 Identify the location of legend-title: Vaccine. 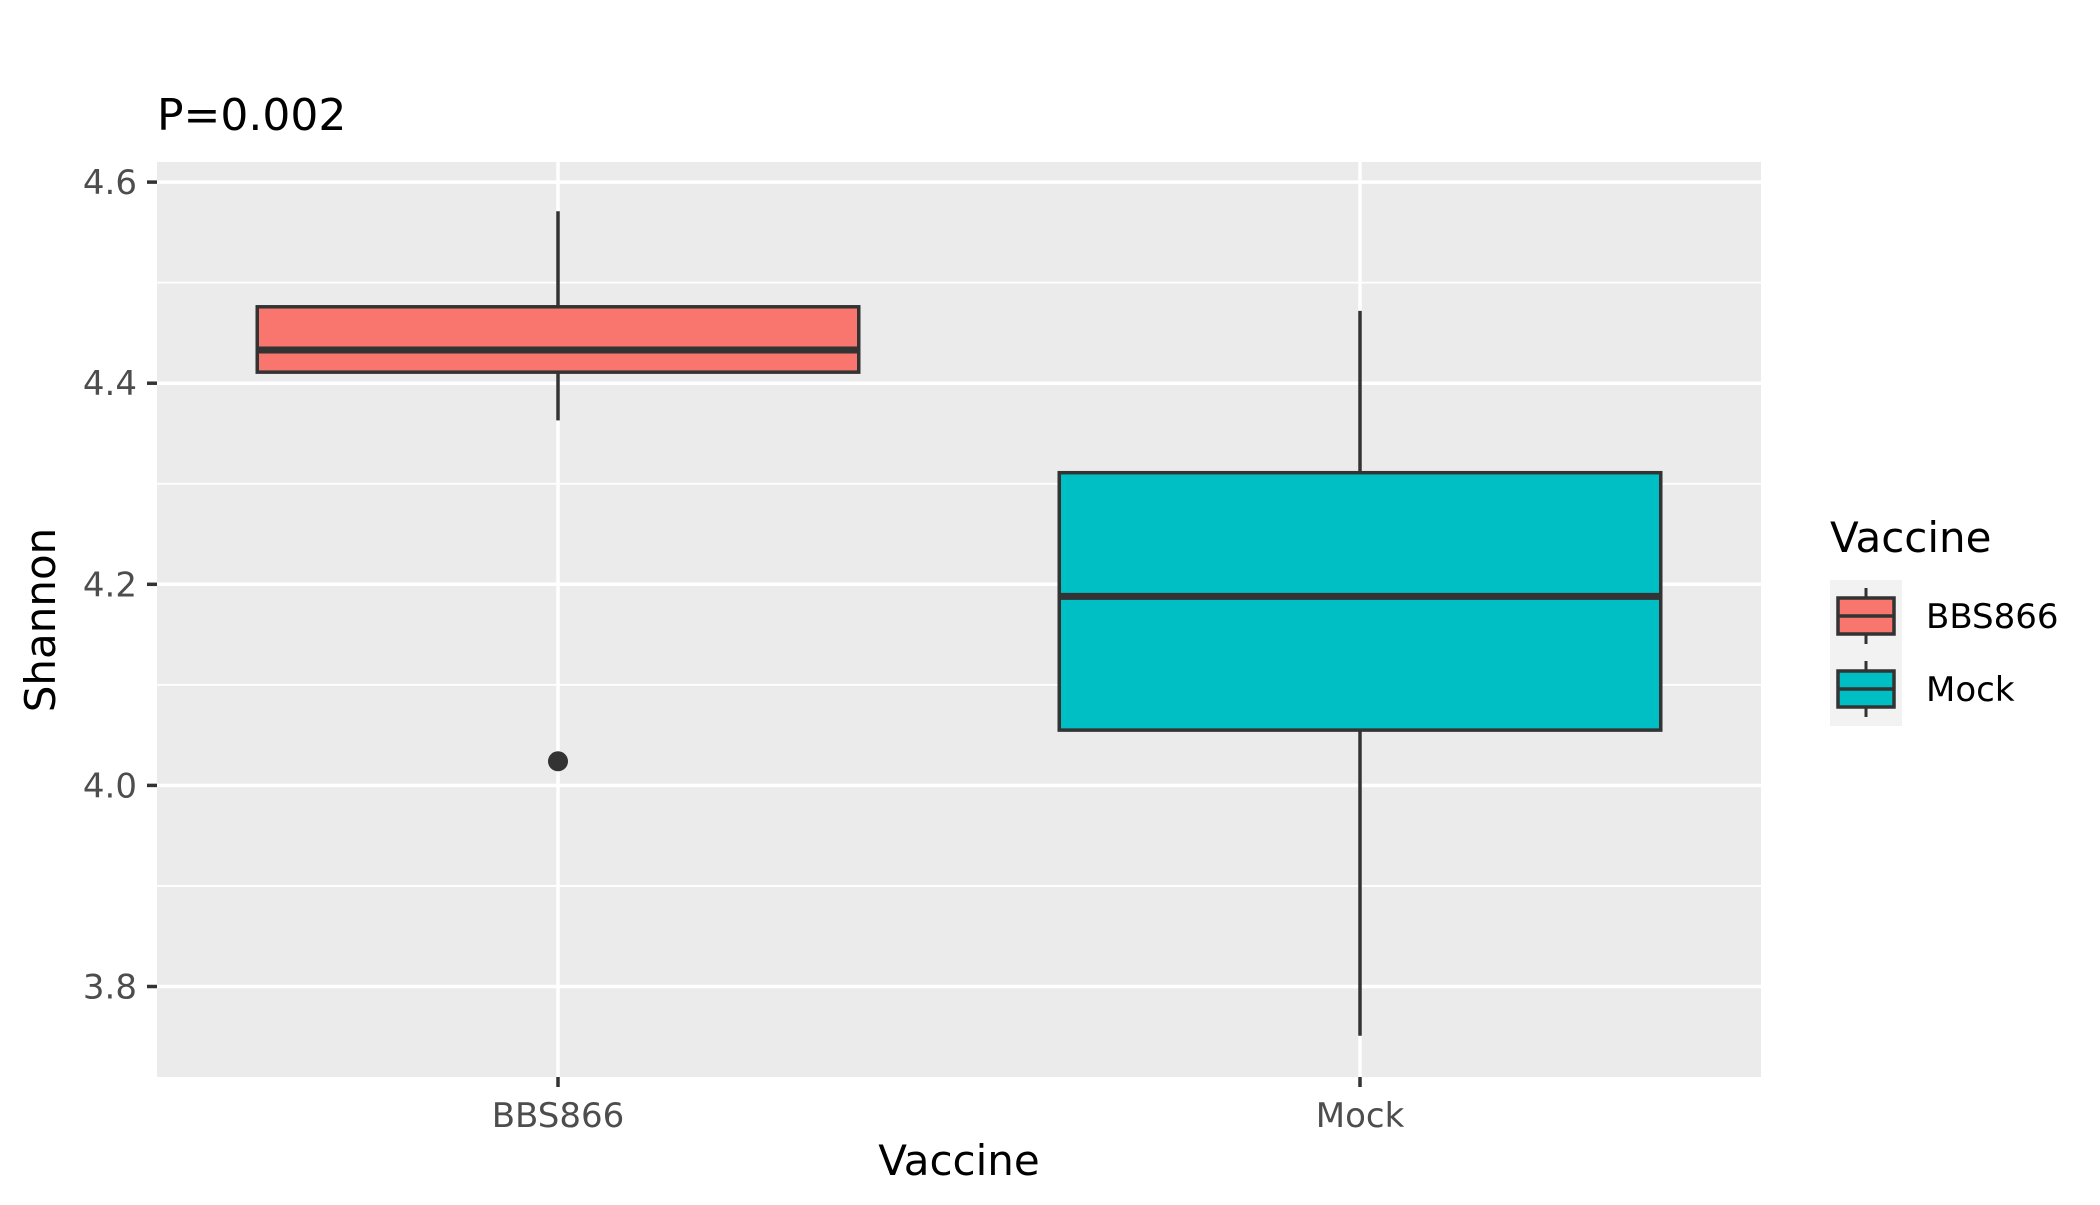
(1911, 537).